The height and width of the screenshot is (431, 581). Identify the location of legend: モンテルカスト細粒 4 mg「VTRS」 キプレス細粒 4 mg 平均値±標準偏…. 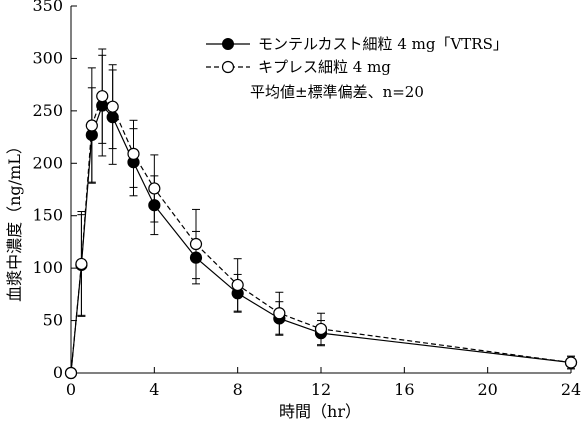
(357, 68).